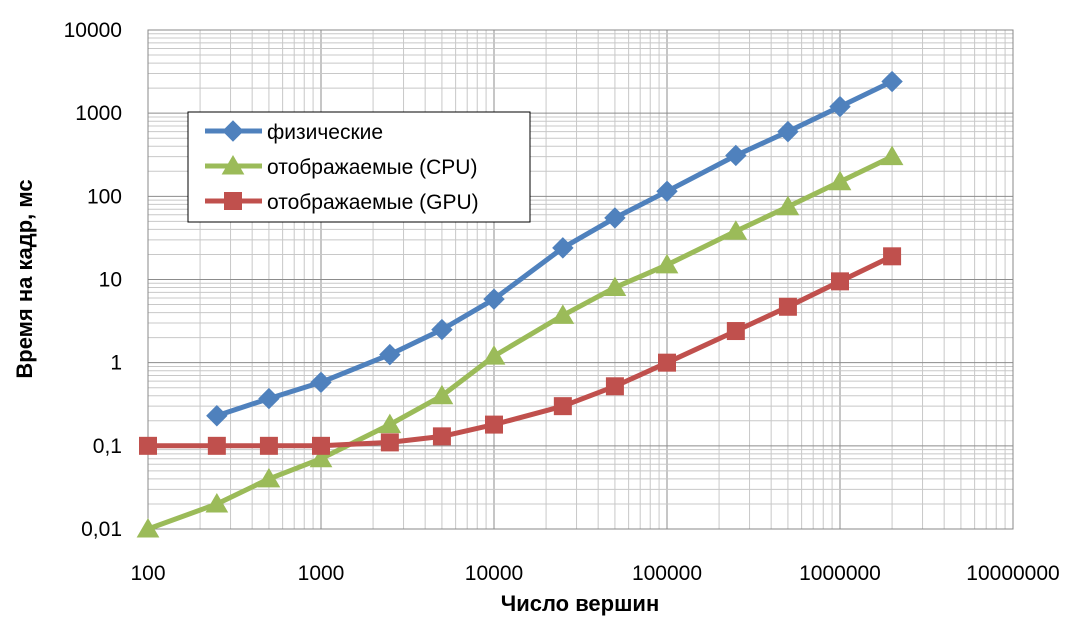  Describe the element at coordinates (321, 573) in the screenshot. I see `x-tick-label: 1000` at that location.